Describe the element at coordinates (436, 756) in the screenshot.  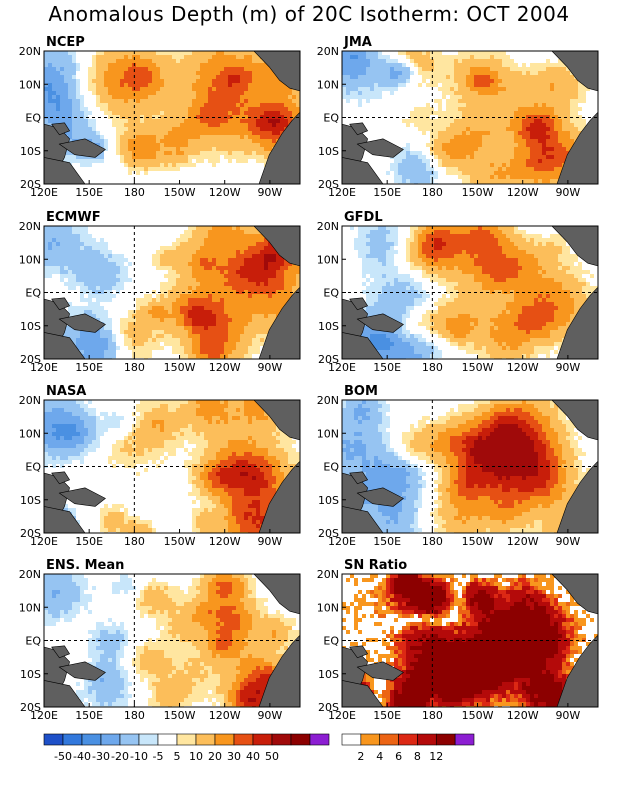
I see `colorbar-tick-label: 12` at that location.